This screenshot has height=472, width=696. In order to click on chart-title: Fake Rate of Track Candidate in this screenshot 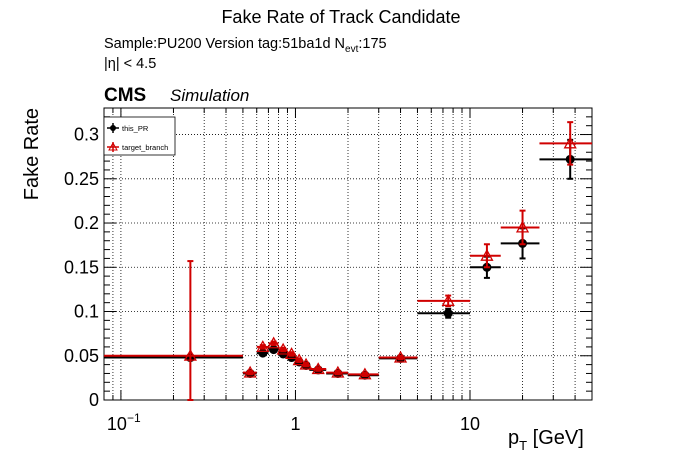, I will do `click(340, 17)`.